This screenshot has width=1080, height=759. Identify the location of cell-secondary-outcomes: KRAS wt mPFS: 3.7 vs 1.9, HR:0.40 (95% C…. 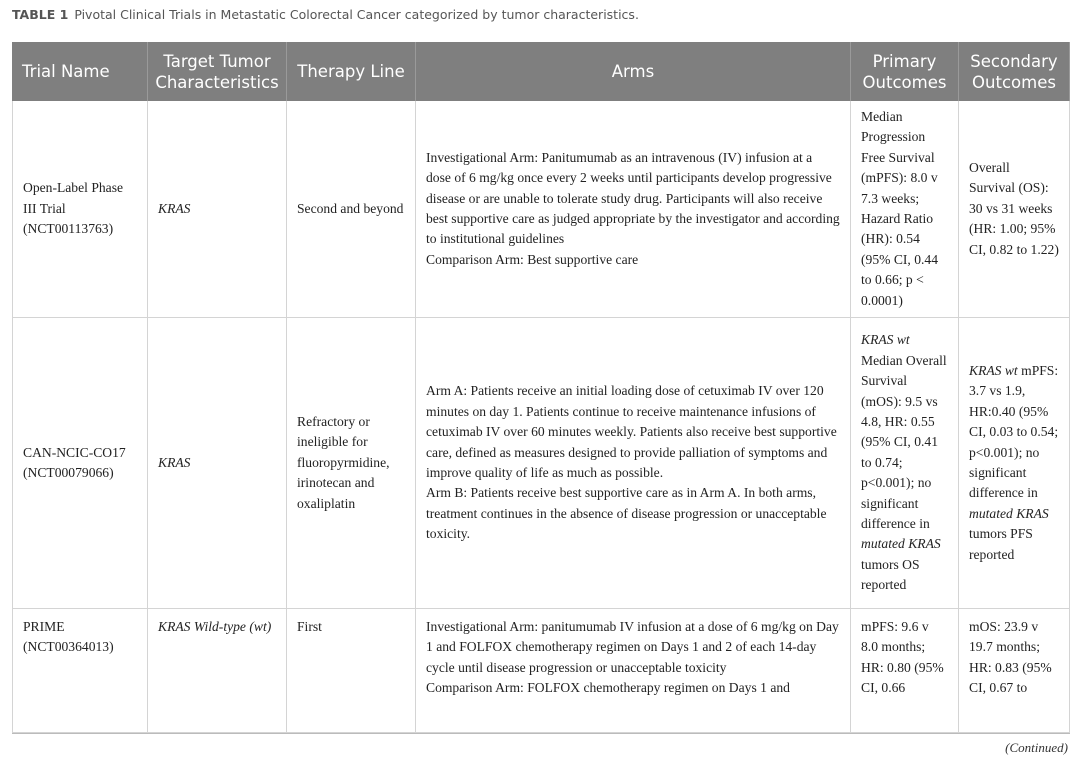
(1014, 463).